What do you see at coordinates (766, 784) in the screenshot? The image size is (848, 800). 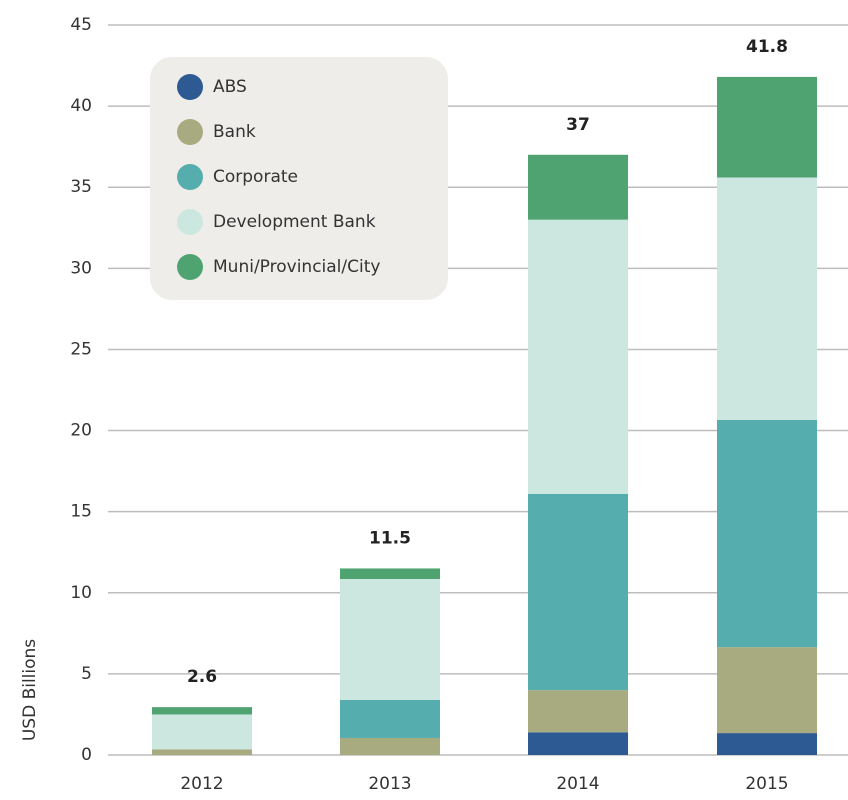 I see `x-tick-label: 2015` at bounding box center [766, 784].